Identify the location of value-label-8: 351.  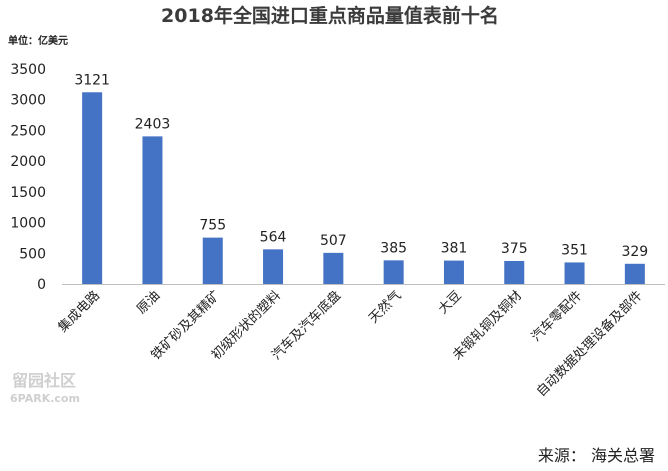
(574, 250).